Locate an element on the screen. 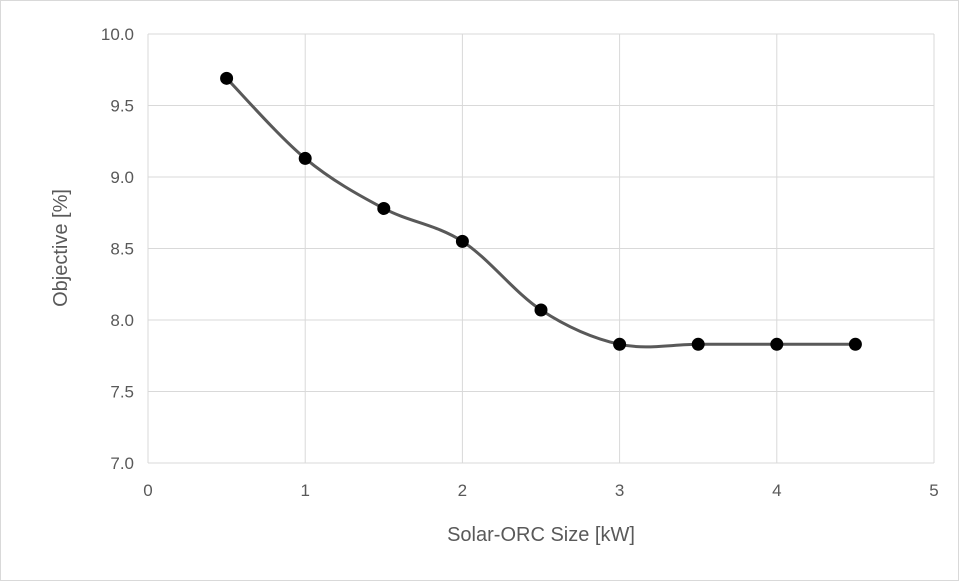 This screenshot has height=582, width=959. y-tick-label: 8.5 is located at coordinates (122, 249).